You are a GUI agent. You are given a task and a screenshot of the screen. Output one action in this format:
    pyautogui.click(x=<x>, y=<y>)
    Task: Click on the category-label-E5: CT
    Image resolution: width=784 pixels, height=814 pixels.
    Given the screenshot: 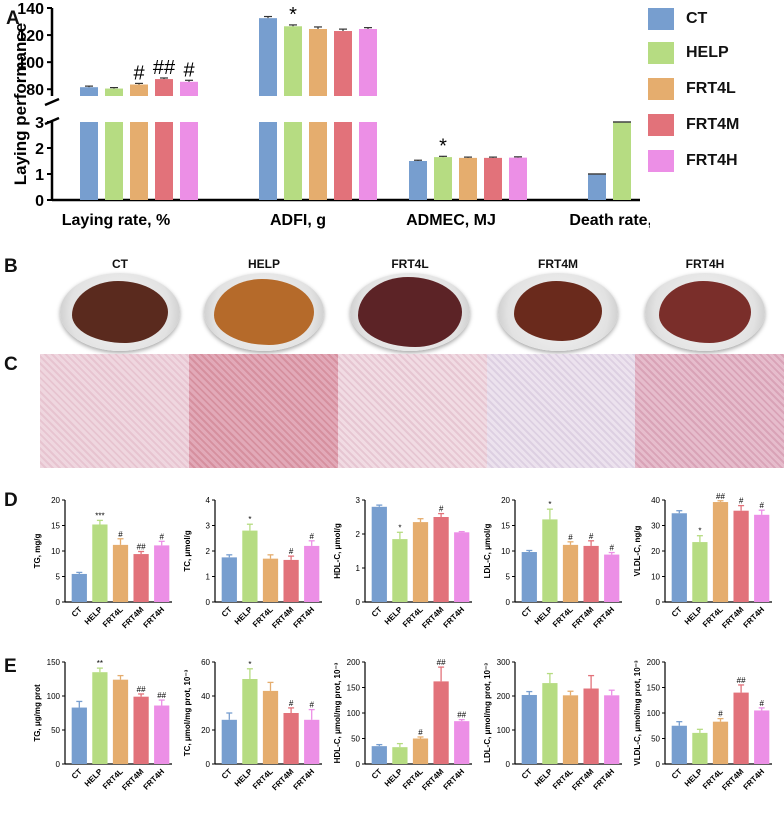 What is the action you would take?
    pyautogui.click(x=677, y=774)
    